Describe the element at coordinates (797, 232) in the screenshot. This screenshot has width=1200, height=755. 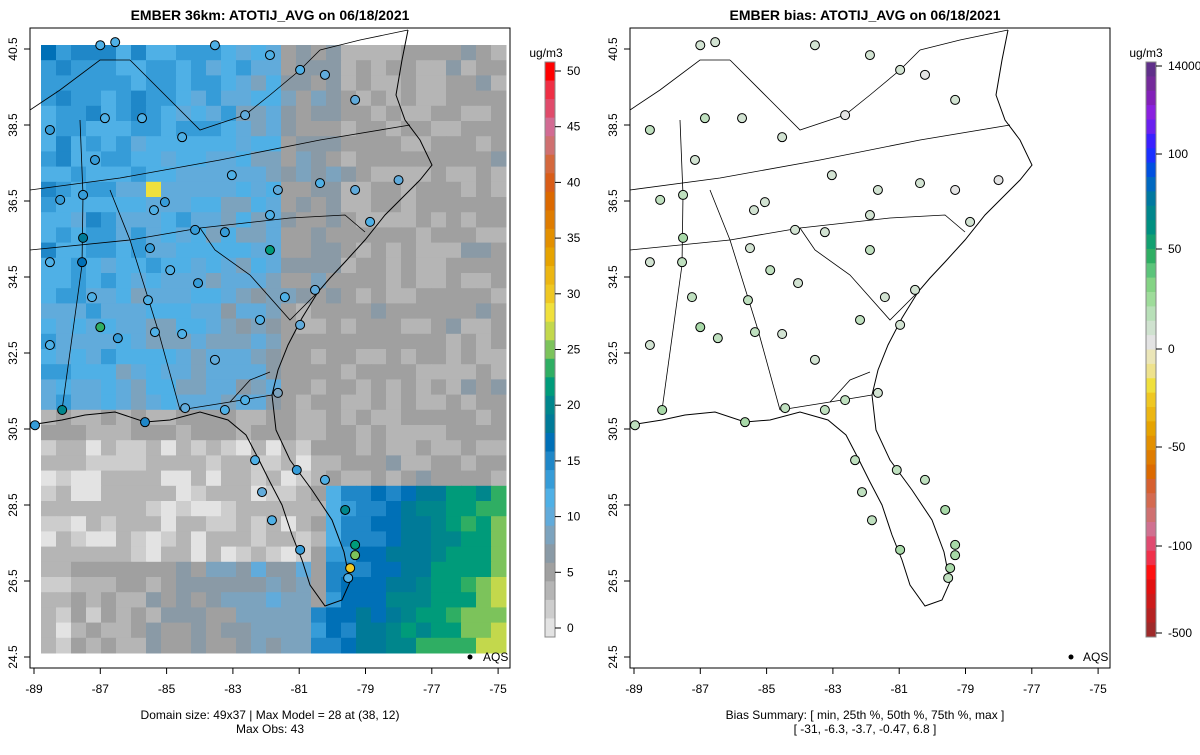
I see `state-border` at that location.